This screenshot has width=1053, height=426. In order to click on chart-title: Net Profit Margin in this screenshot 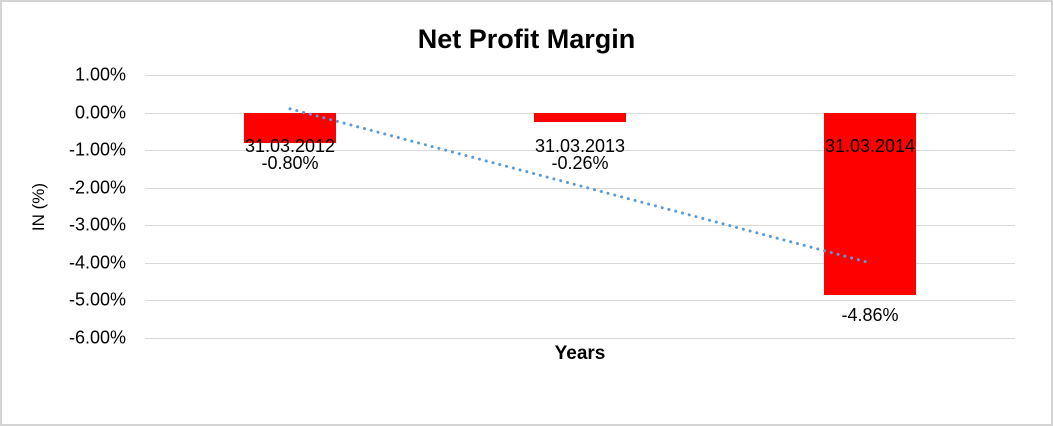, I will do `click(526, 39)`.